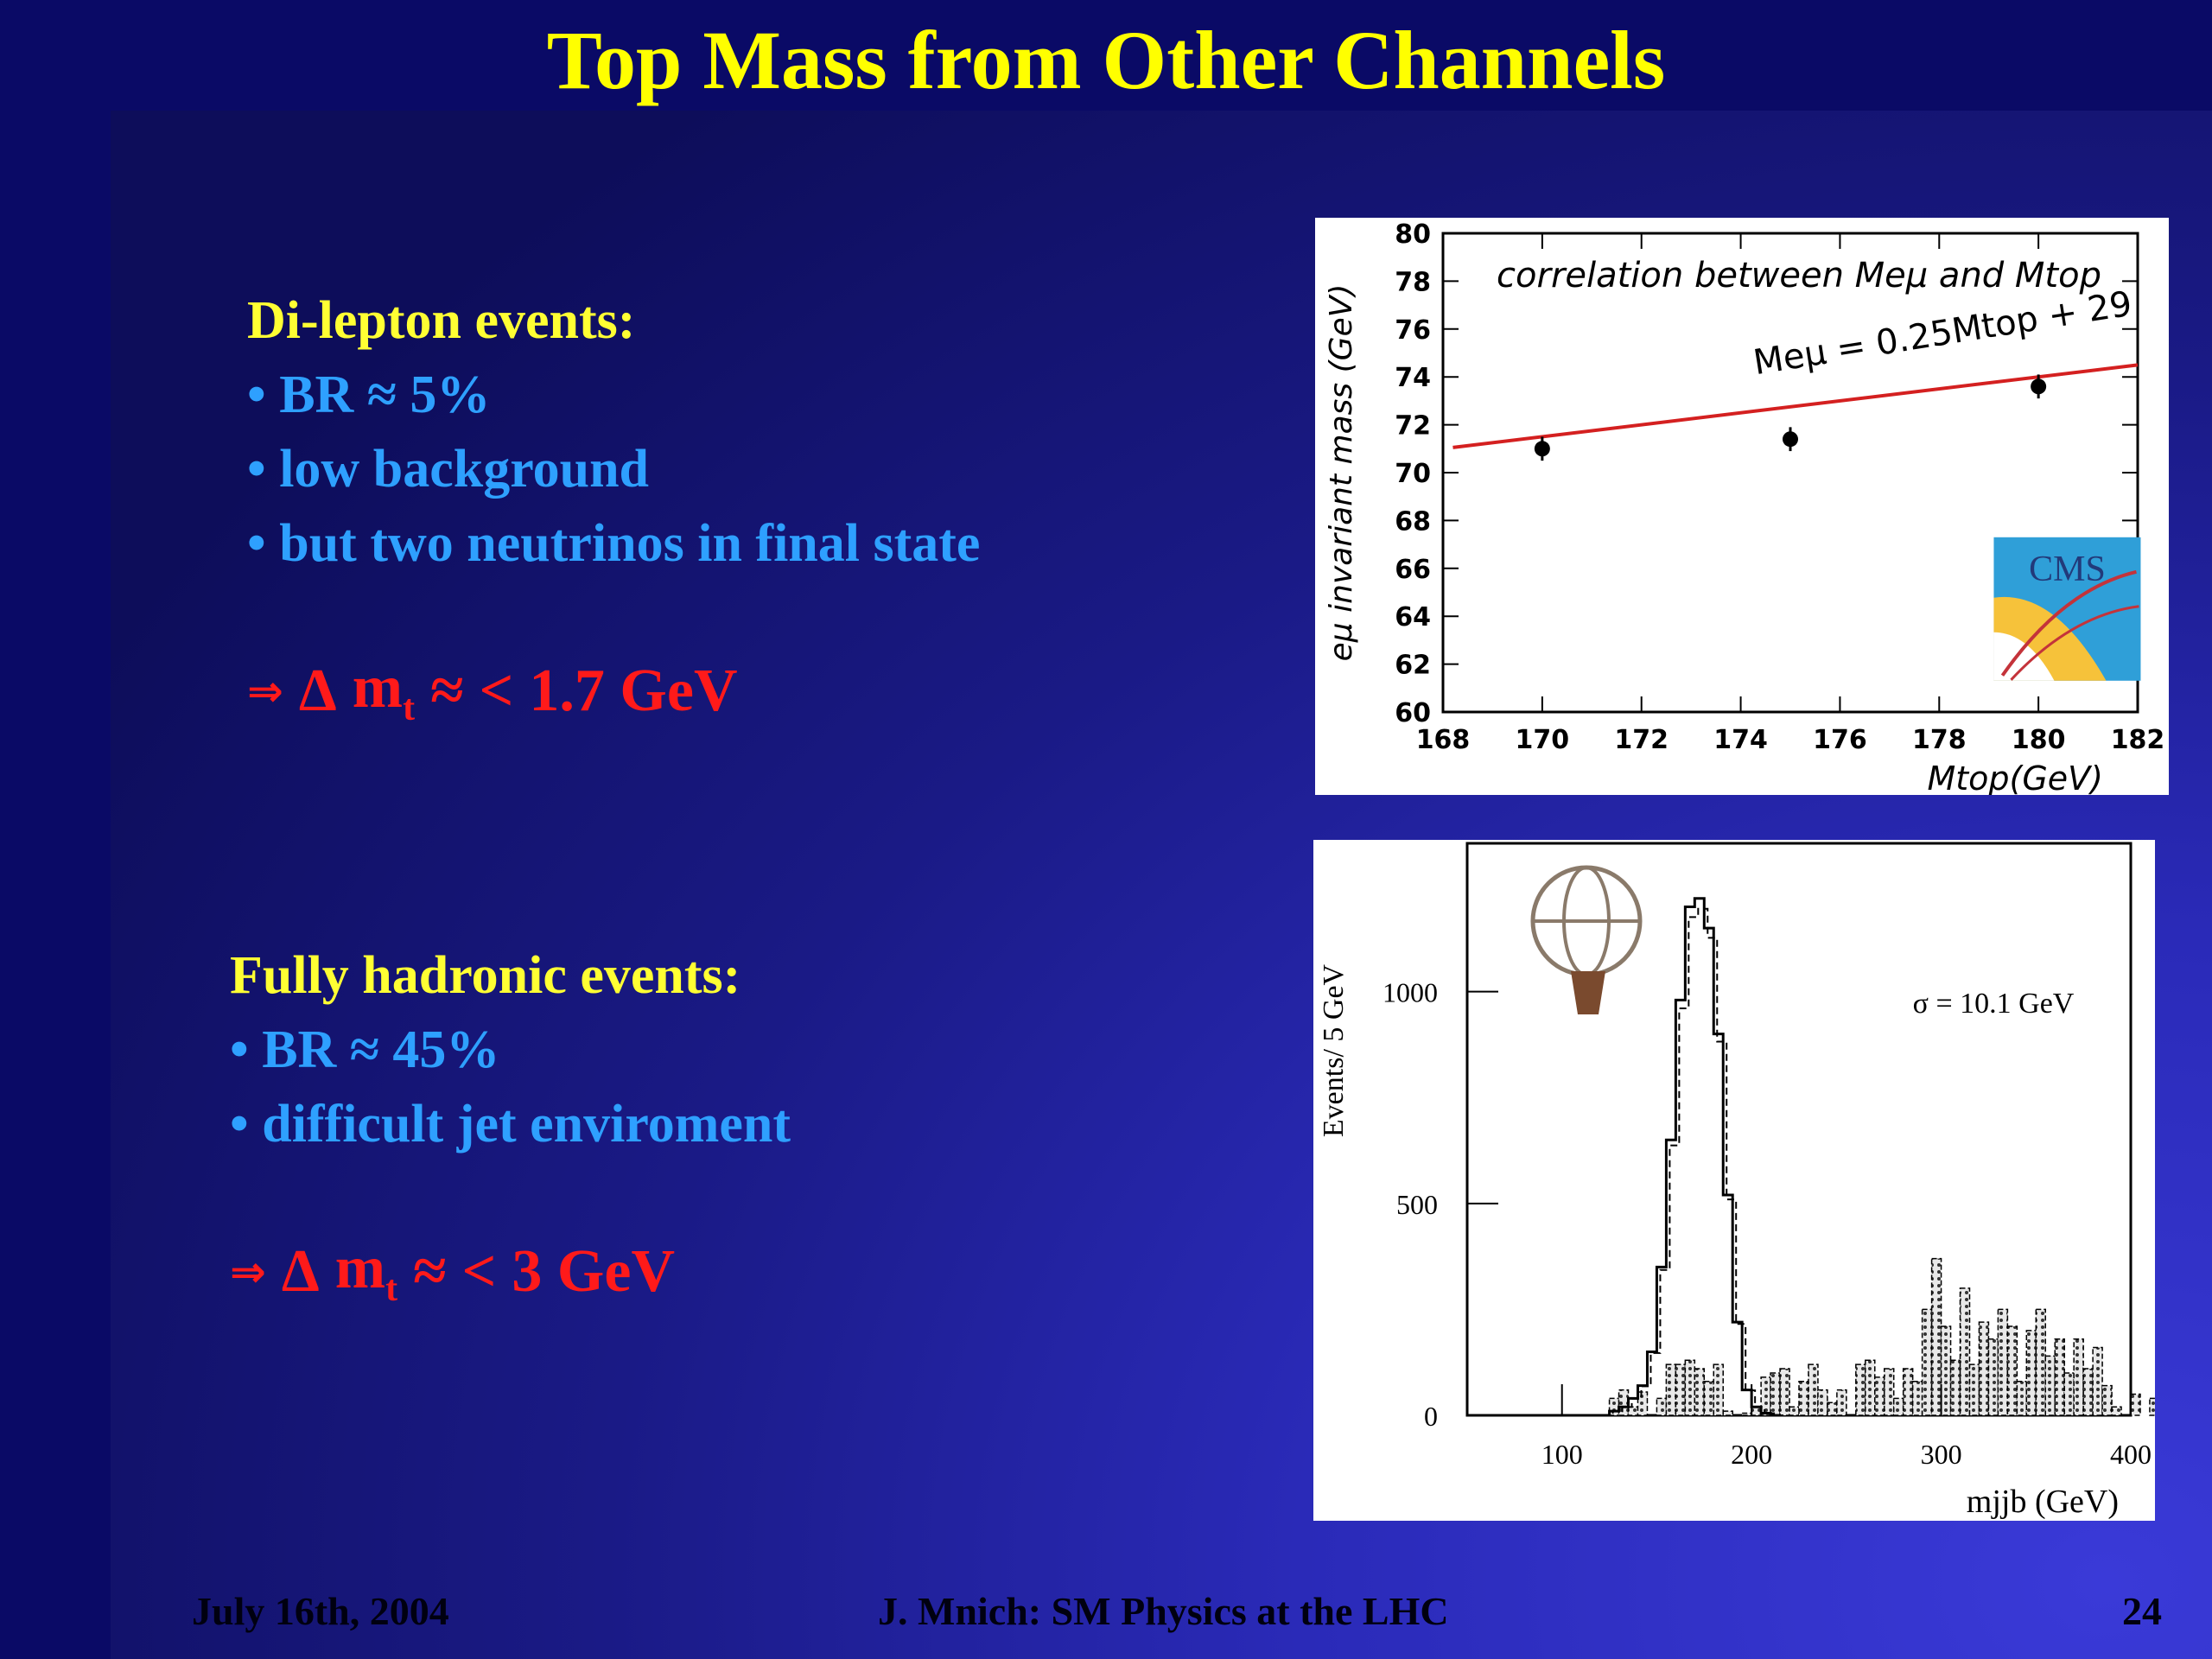 This screenshot has width=2212, height=1659. I want to click on x-tick-label: 400, so click(2131, 1454).